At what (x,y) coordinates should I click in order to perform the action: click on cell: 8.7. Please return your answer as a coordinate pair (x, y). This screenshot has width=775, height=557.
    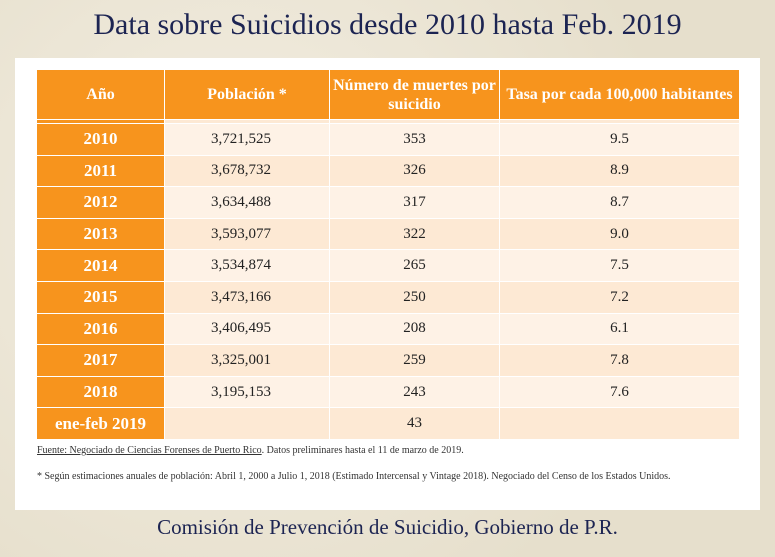
    Looking at the image, I should click on (620, 203).